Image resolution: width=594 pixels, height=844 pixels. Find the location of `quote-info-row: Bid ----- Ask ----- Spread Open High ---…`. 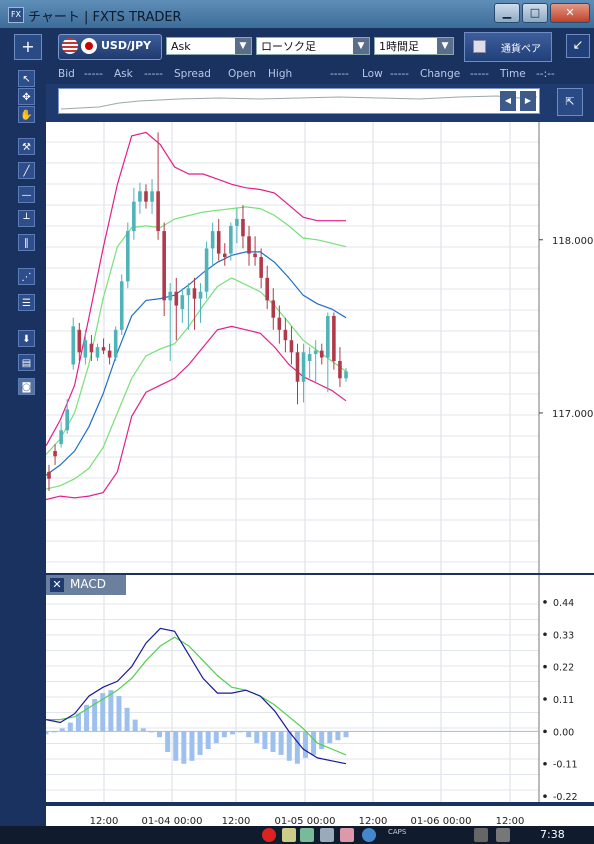

quote-info-row: Bid ----- Ask ----- Spread Open High ---… is located at coordinates (320, 73).